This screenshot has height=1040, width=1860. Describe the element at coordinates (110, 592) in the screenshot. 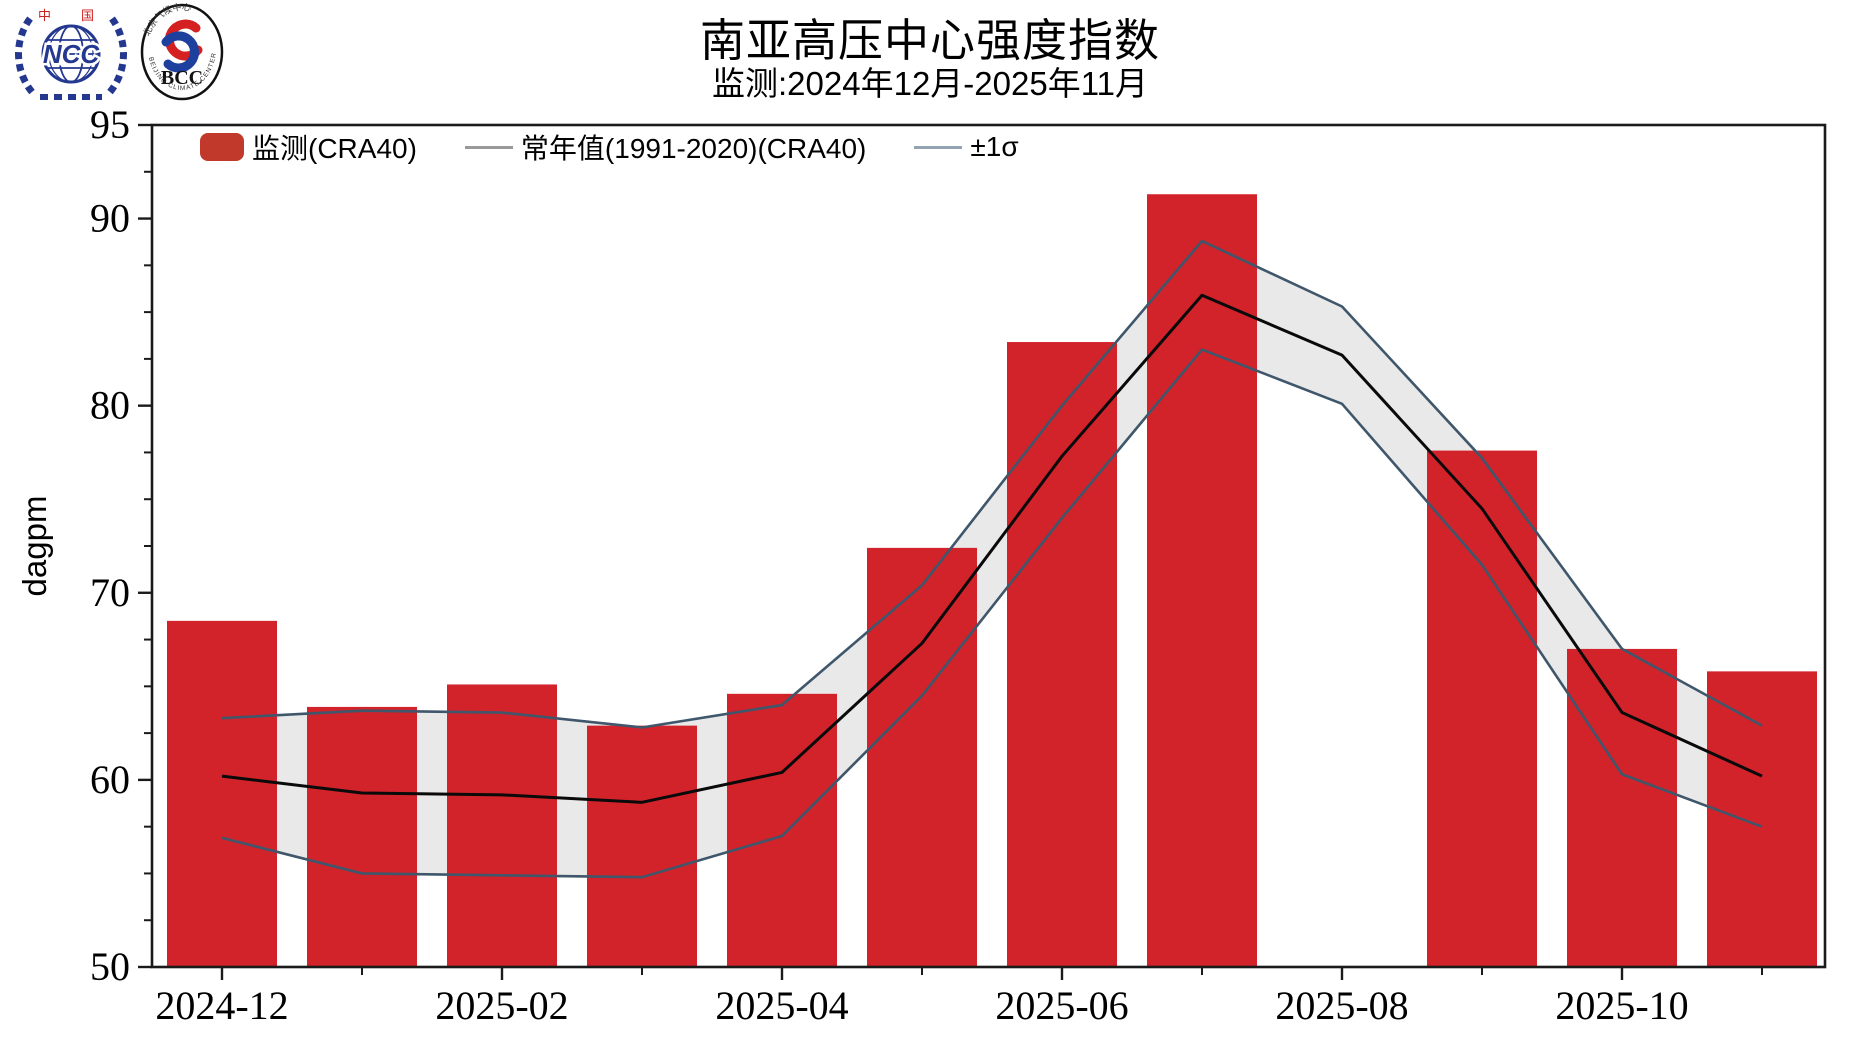

I see `y-tick-label: 70` at that location.